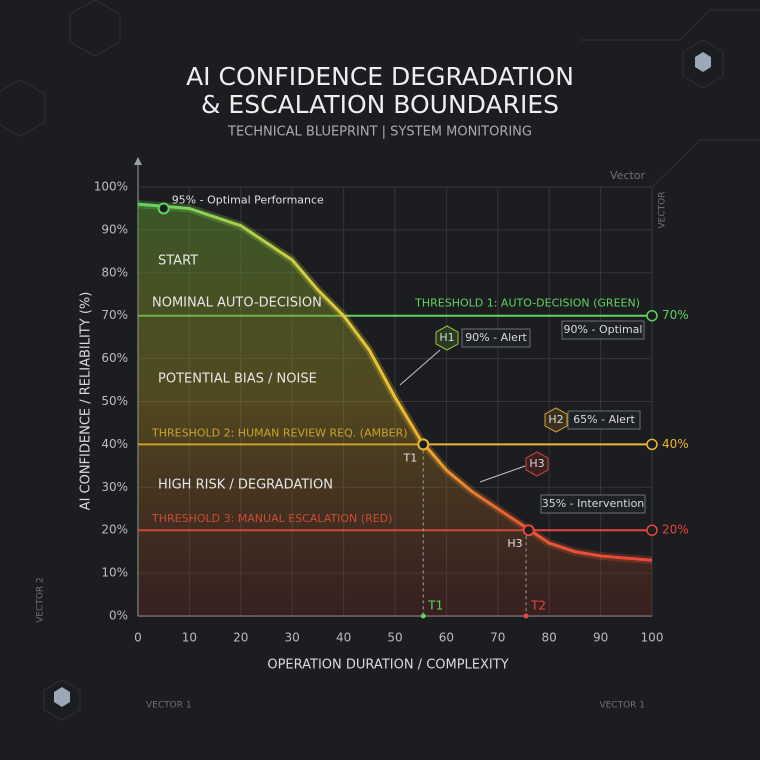 The image size is (760, 760). I want to click on zone-label: HIGH RISK / DEGRADATION, so click(245, 485).